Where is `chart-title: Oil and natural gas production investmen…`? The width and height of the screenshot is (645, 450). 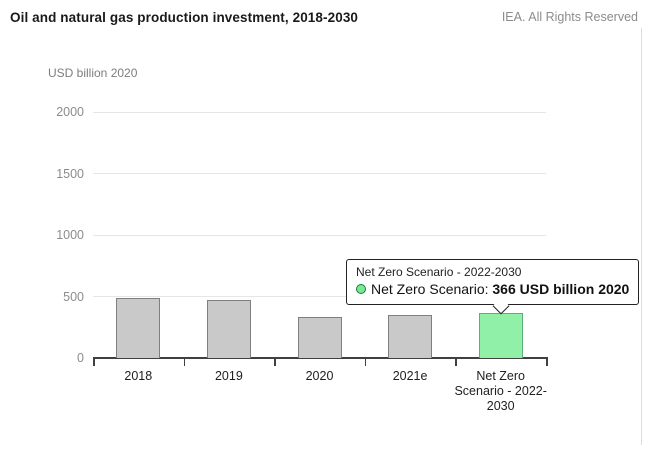
chart-title: Oil and natural gas production investmen… is located at coordinates (184, 17).